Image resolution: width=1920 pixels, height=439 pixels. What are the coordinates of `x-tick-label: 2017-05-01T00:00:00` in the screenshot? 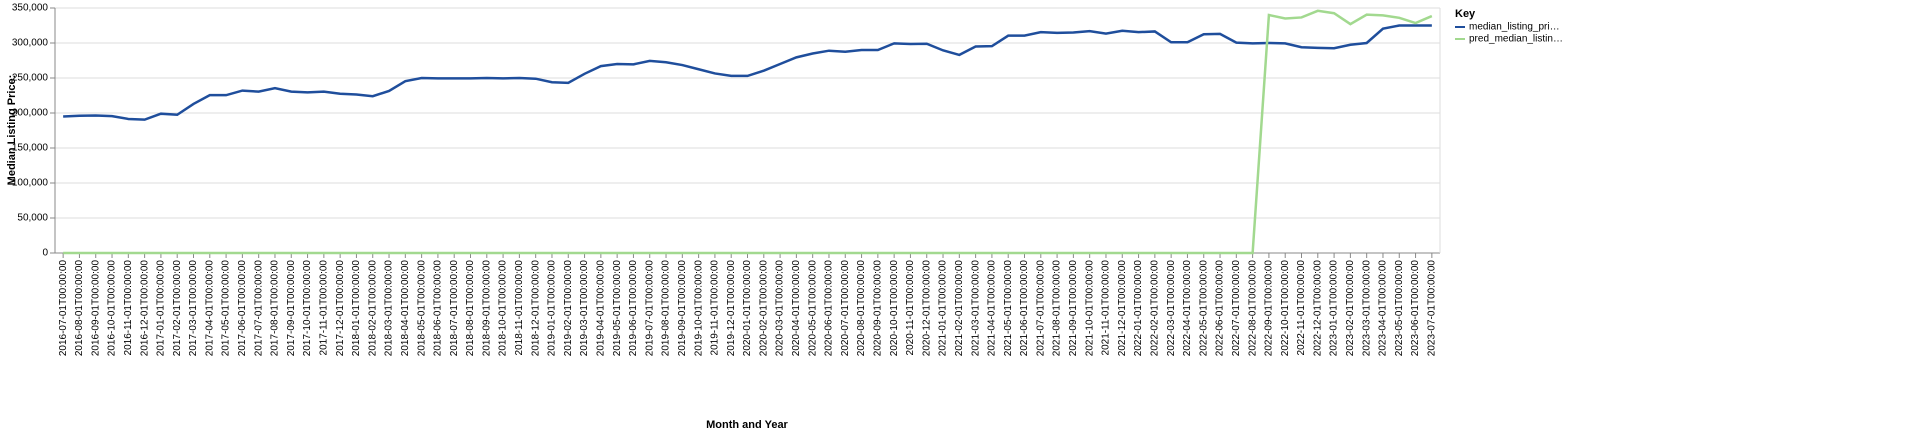 It's located at (226, 308).